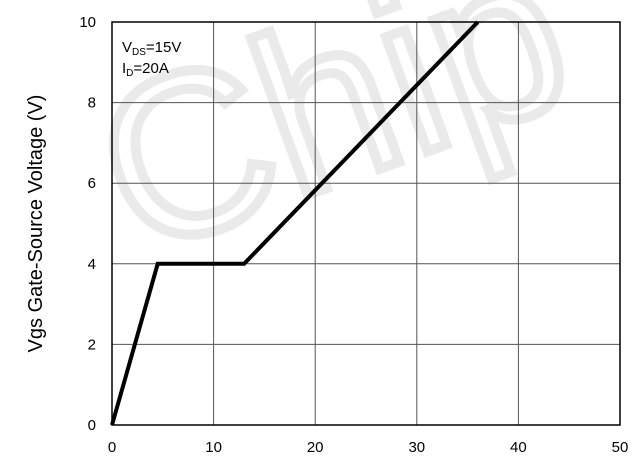 This screenshot has width=634, height=460. Describe the element at coordinates (416, 447) in the screenshot. I see `x-tick-label-3: 30` at that location.